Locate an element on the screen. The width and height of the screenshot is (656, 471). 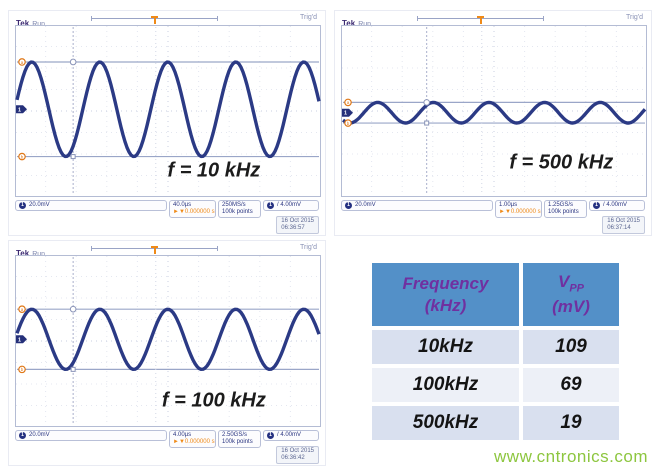
acquisition-readout: 2.50GS/s 100k points is located at coordinates (239, 439).